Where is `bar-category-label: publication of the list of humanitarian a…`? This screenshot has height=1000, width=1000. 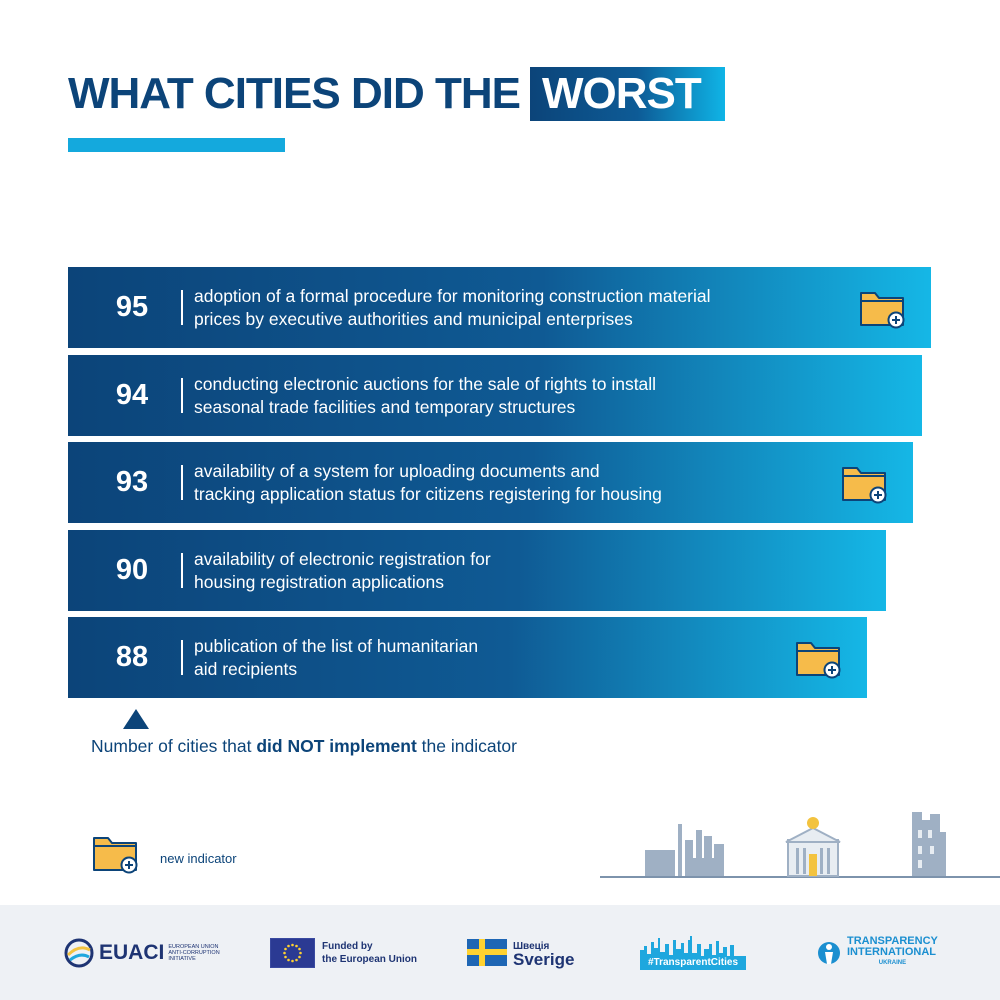
bar-category-label: publication of the list of humanitarian a… is located at coordinates (336, 657).